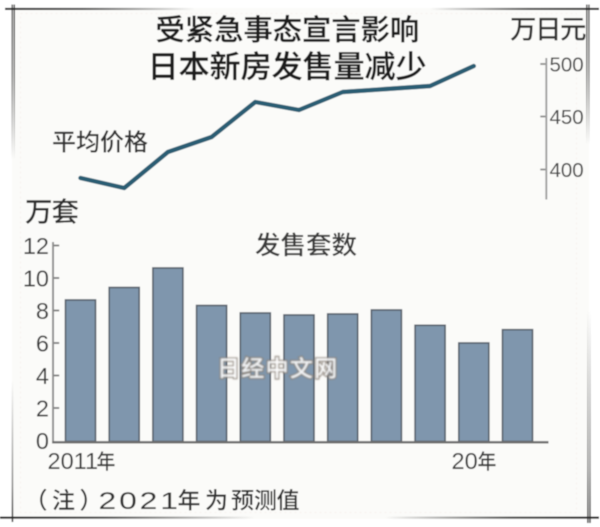 The image size is (600, 527). Describe the element at coordinates (36, 278) in the screenshot. I see `svg-text: 10` at that location.